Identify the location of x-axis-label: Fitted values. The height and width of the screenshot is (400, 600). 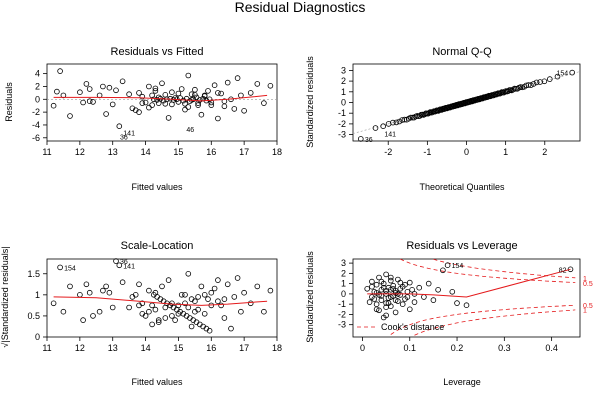
(157, 382).